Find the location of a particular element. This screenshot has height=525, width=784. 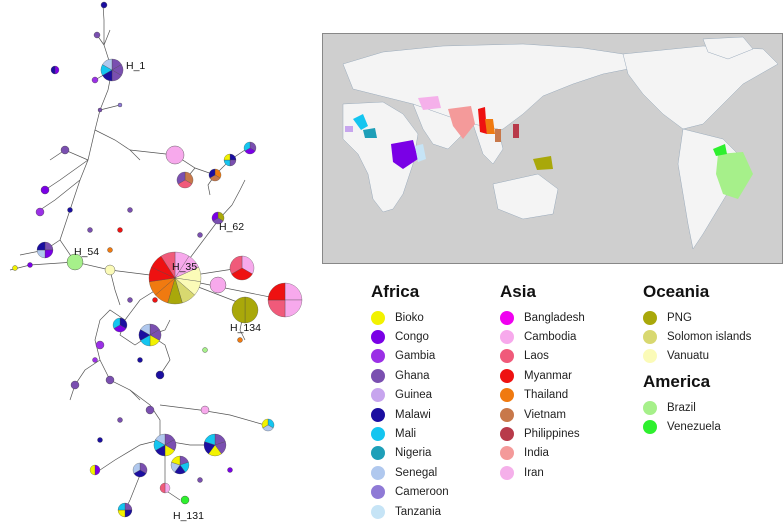

label-h131: H_131 is located at coordinates (188, 516).